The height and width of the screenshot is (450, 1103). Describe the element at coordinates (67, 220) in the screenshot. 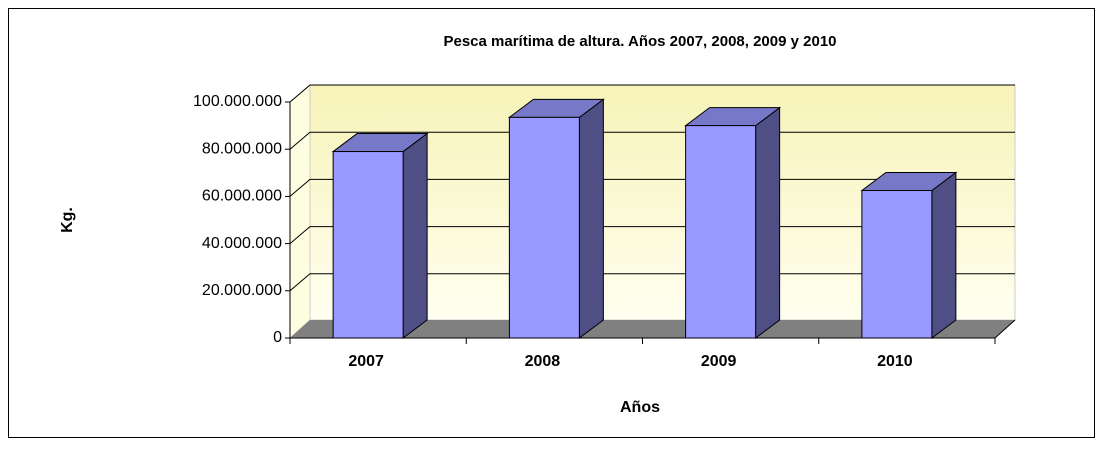

I see `y-axis-label: Kg.` at that location.